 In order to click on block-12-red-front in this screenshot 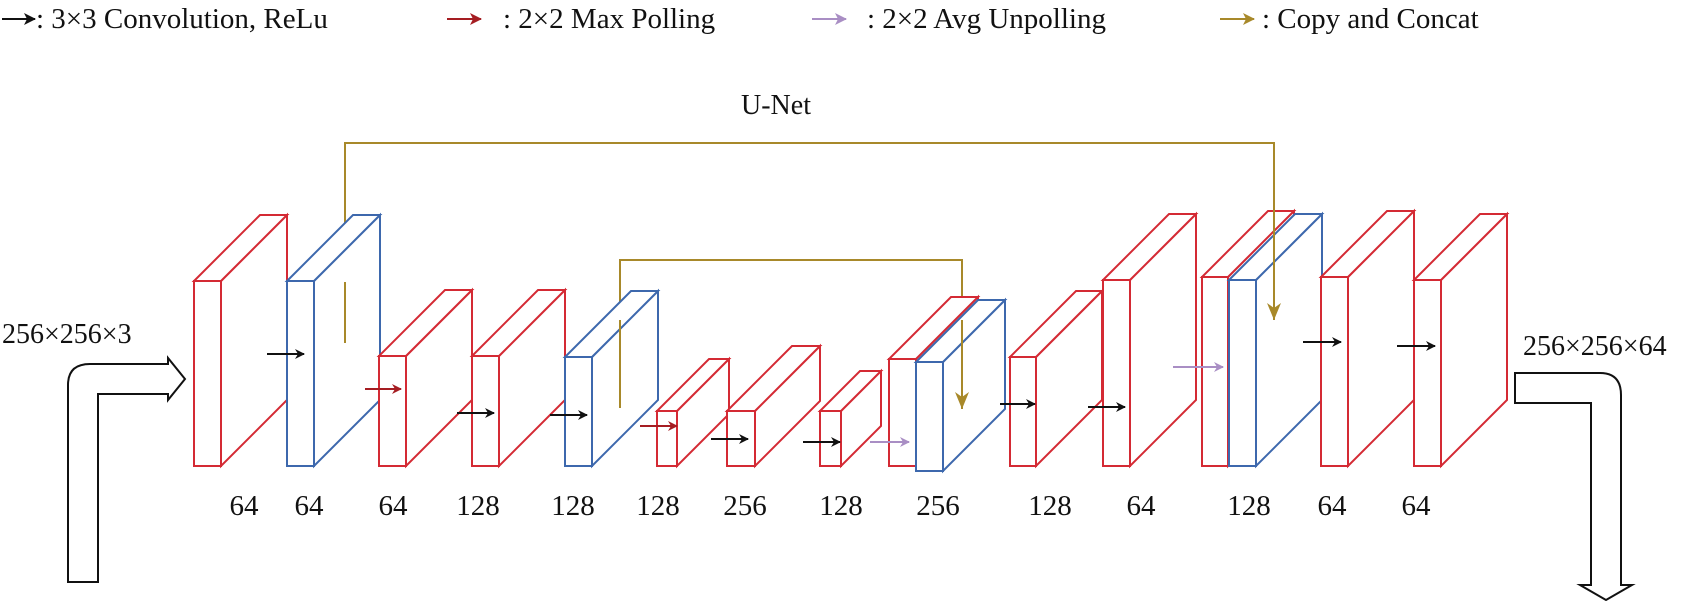, I will do `click(1215, 371)`.